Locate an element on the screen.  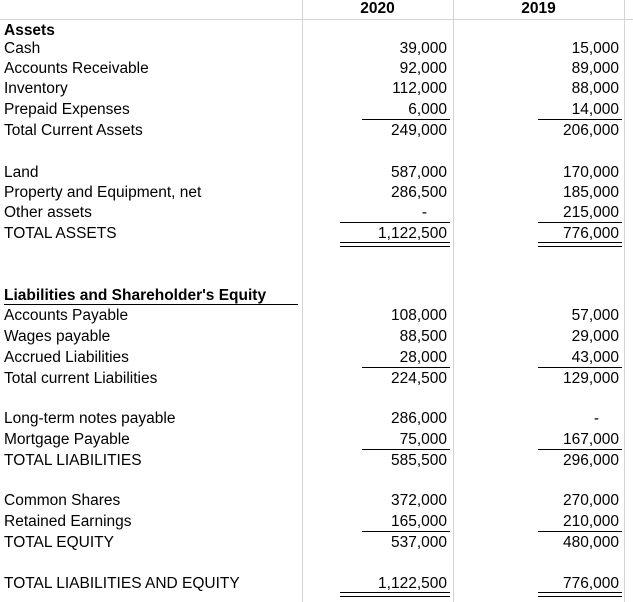
row-label: Long-term notes payable is located at coordinates (90, 418).